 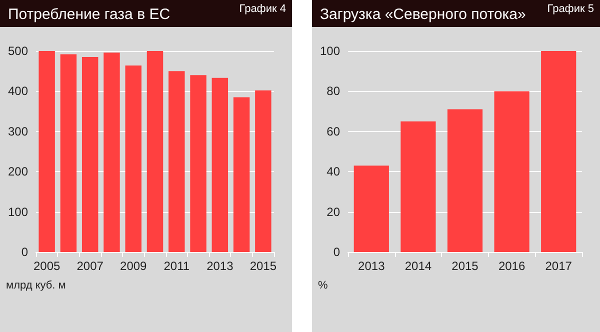 What do you see at coordinates (570, 9) in the screenshot?
I see `chart-subtitle: График 5` at bounding box center [570, 9].